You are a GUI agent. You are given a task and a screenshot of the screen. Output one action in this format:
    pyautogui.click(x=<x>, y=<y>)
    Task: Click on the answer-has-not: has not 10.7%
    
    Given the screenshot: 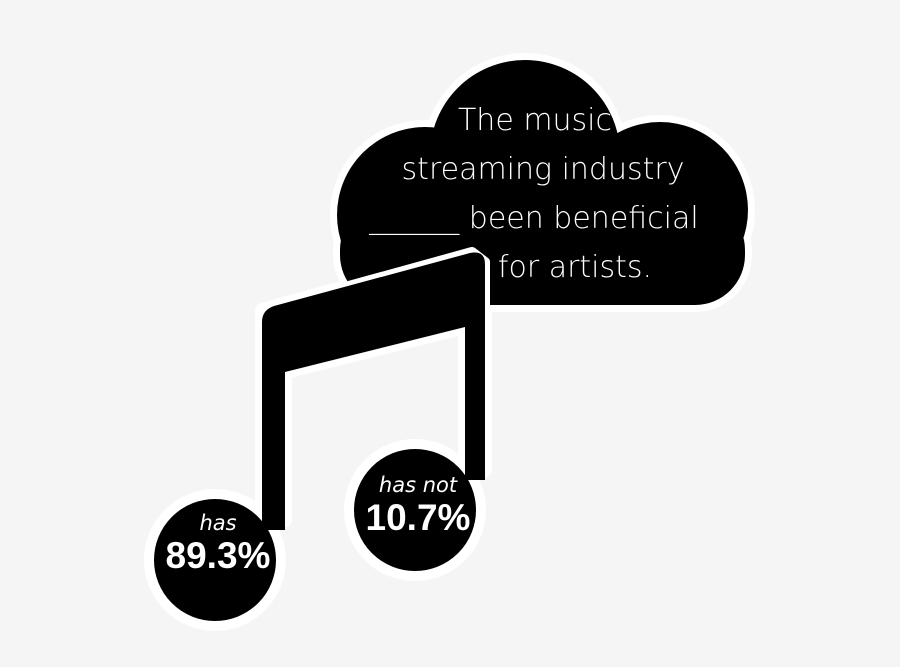 What is the action you would take?
    pyautogui.click(x=418, y=505)
    